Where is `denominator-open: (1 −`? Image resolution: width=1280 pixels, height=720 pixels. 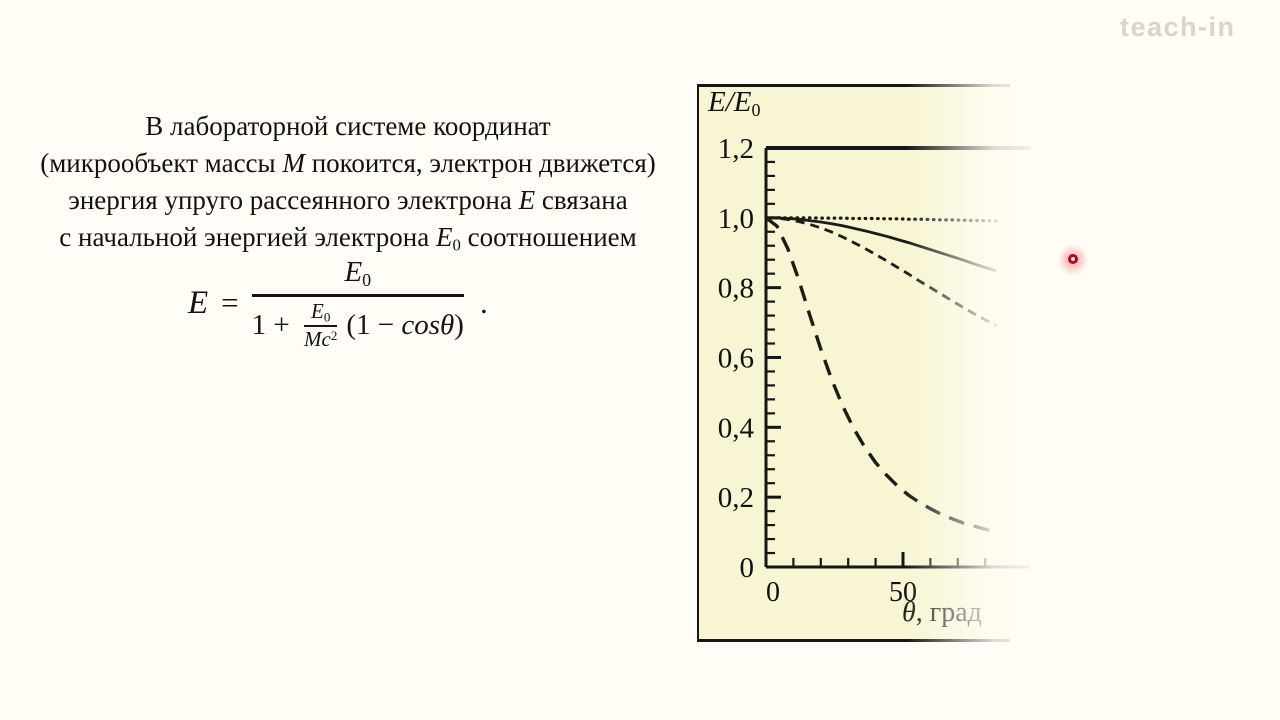
denominator-open: (1 − is located at coordinates (374, 324).